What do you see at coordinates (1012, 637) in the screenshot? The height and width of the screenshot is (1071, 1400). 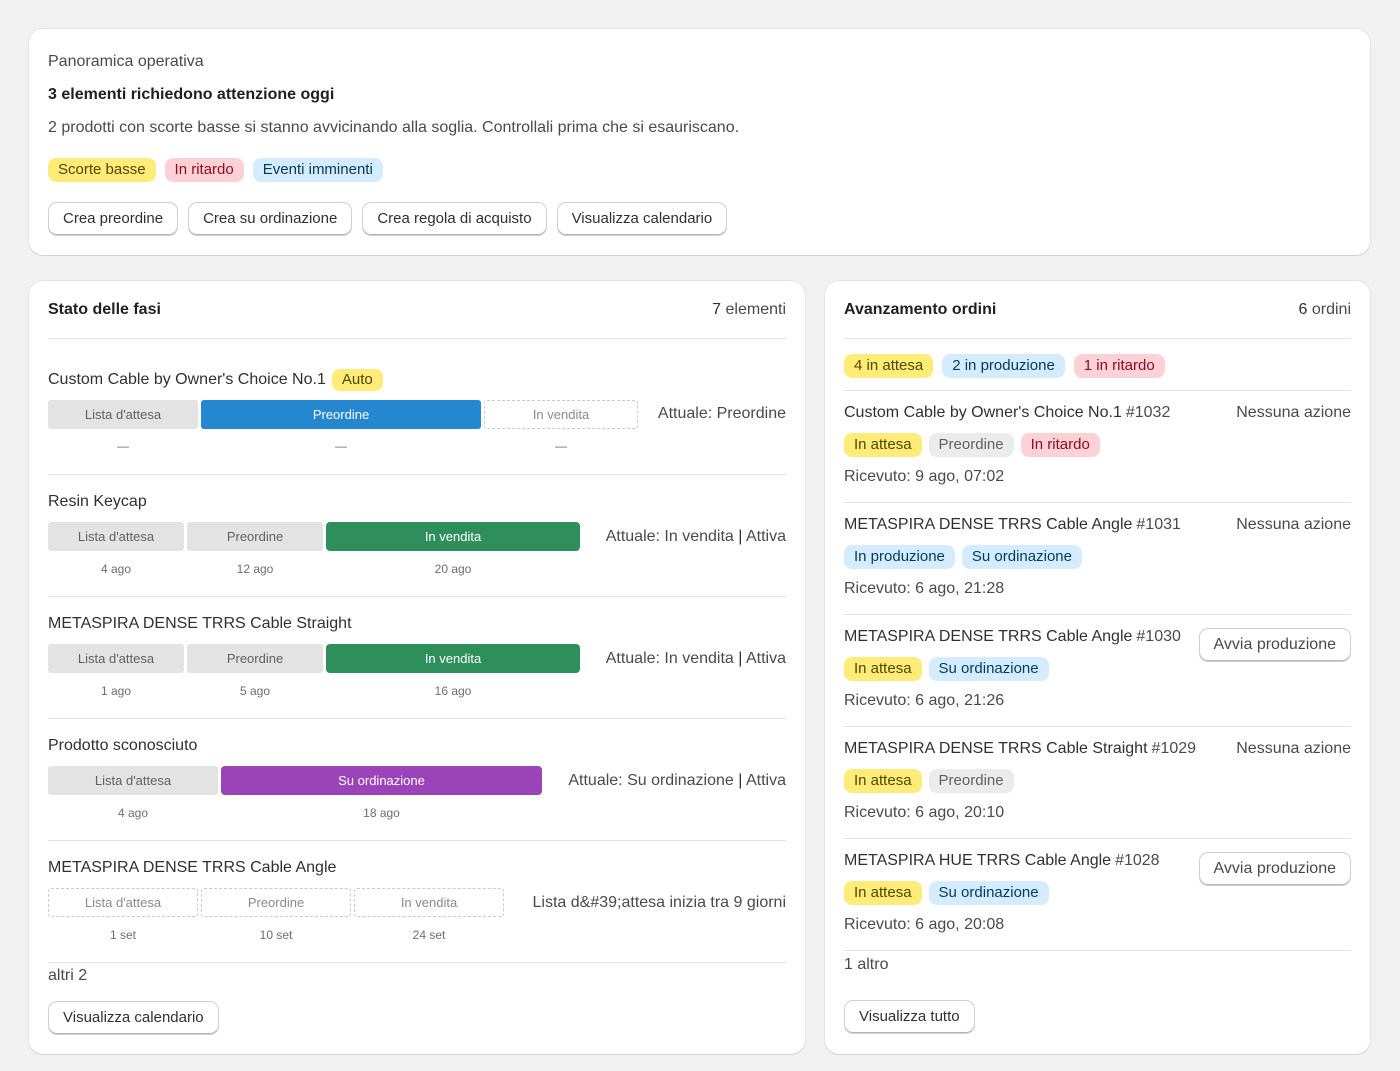 I see `order-title: METASPIRA DENSE TRRS Cable Angle #1030` at bounding box center [1012, 637].